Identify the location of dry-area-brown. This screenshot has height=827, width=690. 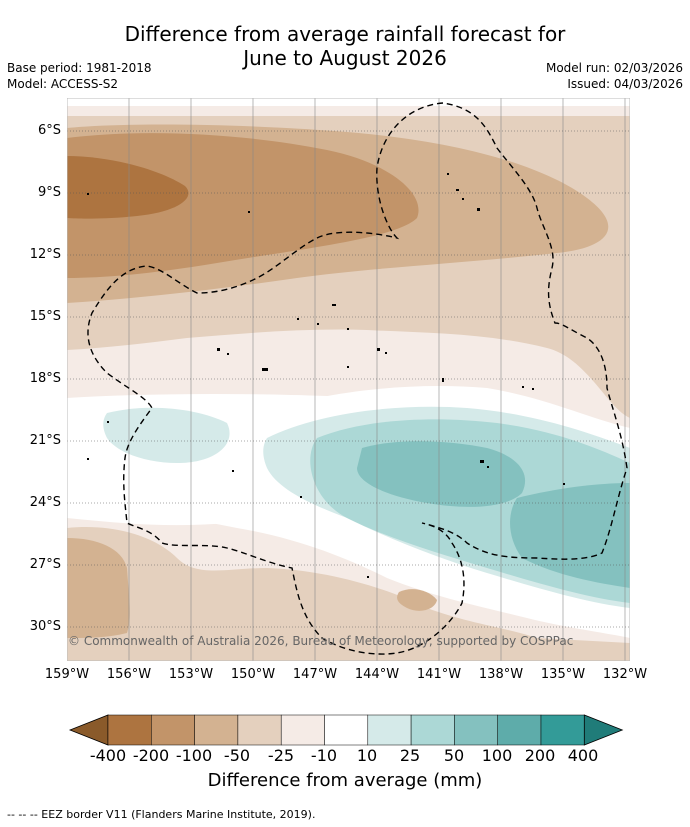
(243, 205).